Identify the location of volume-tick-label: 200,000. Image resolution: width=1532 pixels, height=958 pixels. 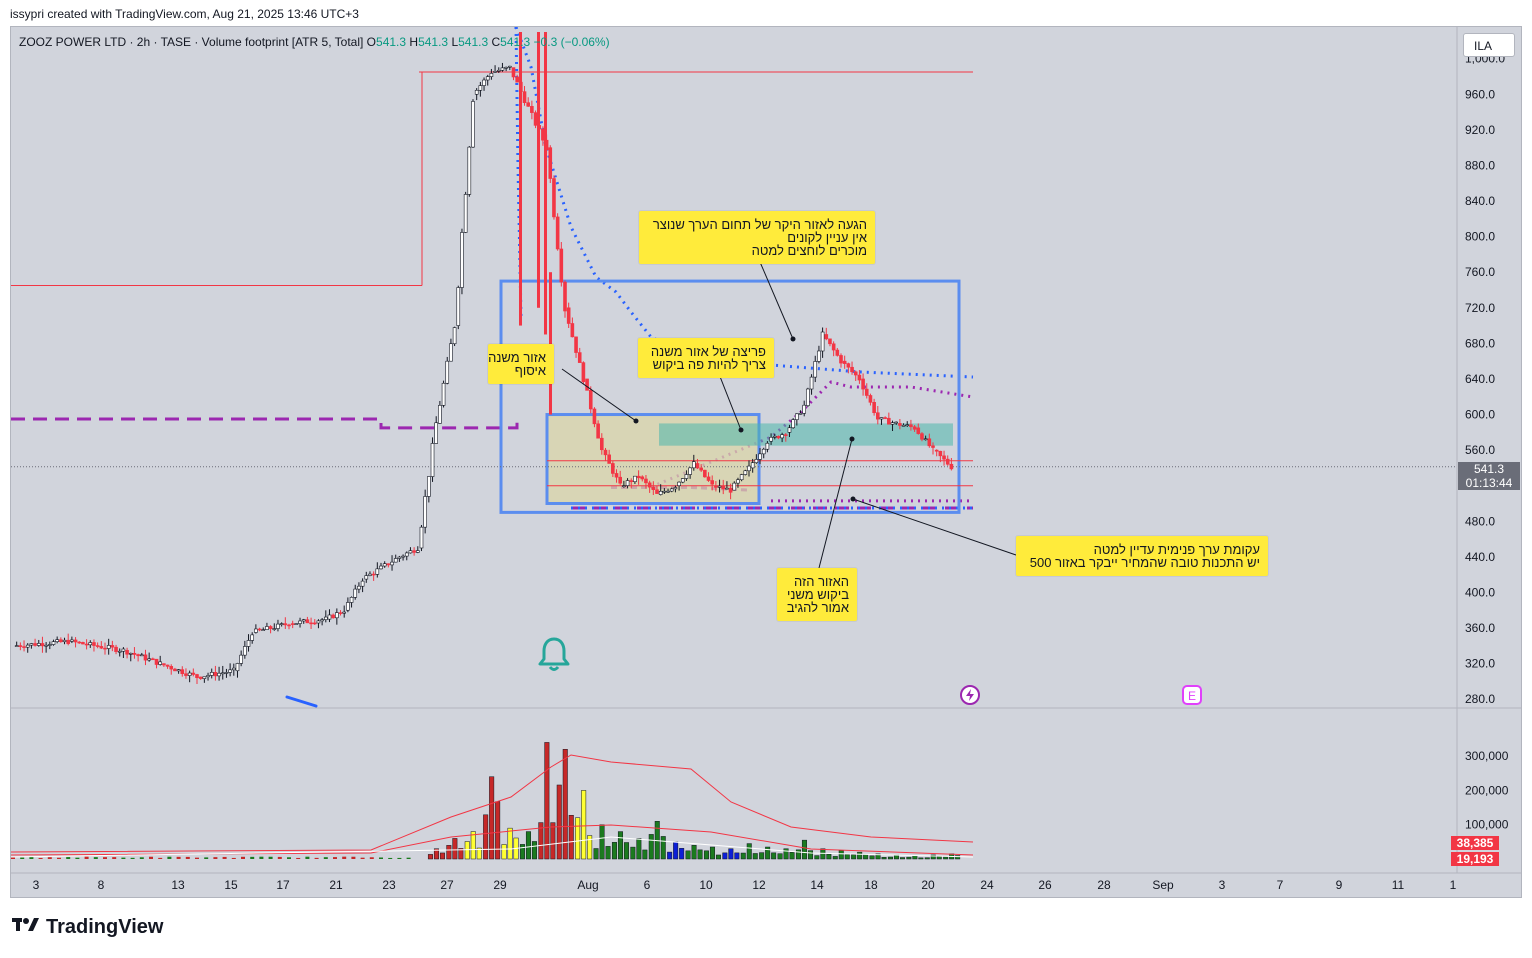
(1487, 790).